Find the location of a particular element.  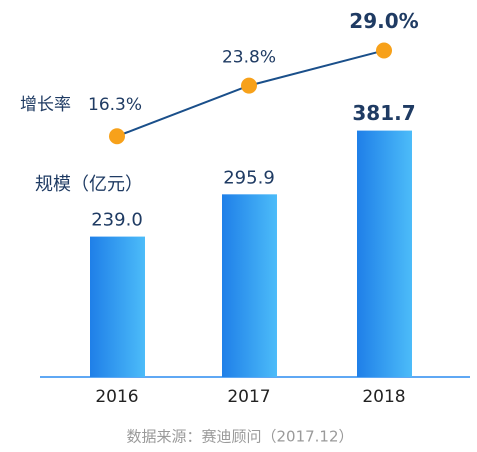

line-value-label: 29.0% is located at coordinates (383, 21).